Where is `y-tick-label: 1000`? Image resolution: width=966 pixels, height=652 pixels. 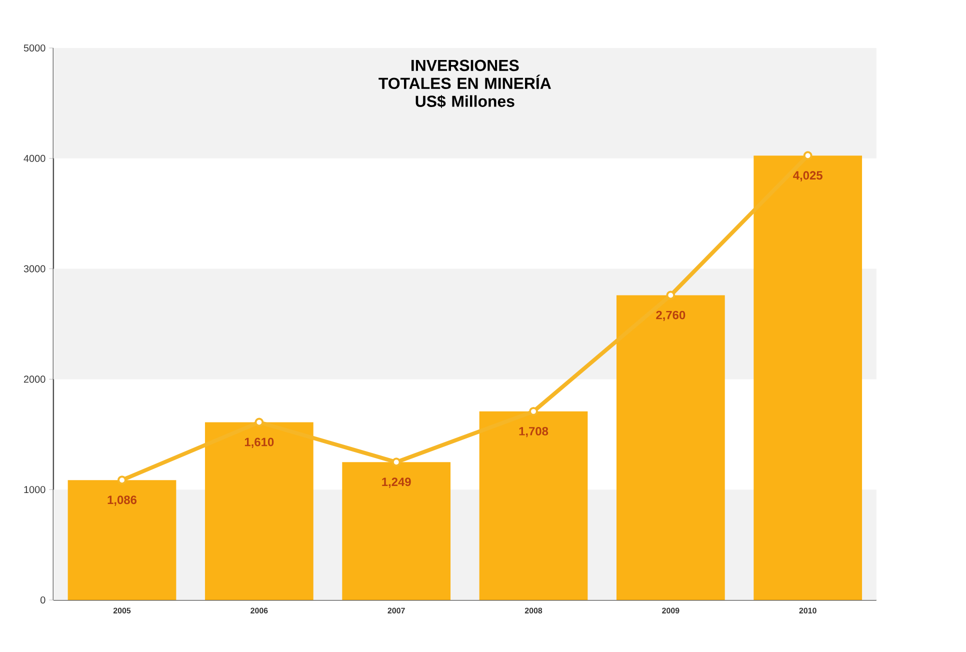
y-tick-label: 1000 is located at coordinates (35, 490).